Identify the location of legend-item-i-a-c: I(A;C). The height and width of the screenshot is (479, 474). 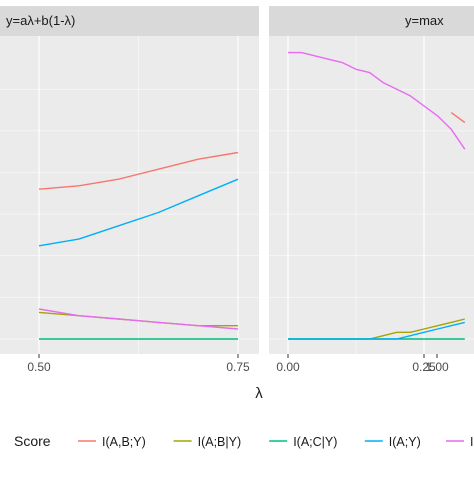
(460, 442).